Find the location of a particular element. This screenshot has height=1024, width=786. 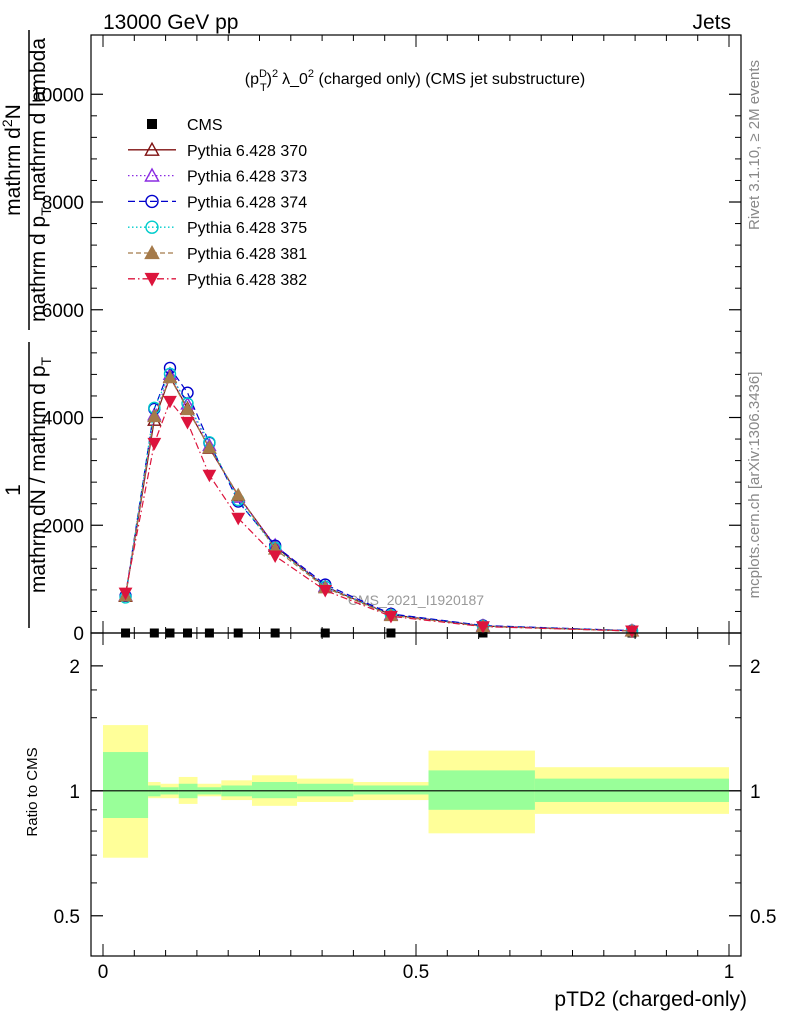

x-tick-labels: 0 0.5 1 is located at coordinates (416, 972).